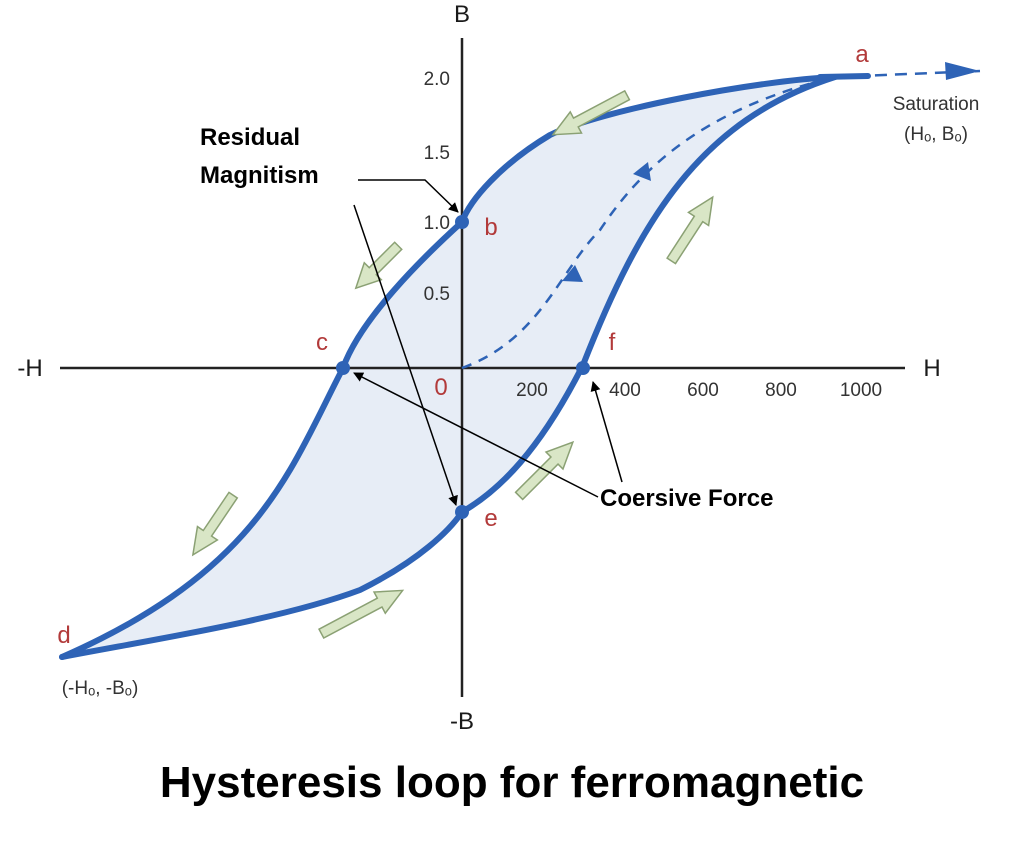 The height and width of the screenshot is (864, 1024). What do you see at coordinates (437, 223) in the screenshot?
I see `y-tick-label: 1.0` at bounding box center [437, 223].